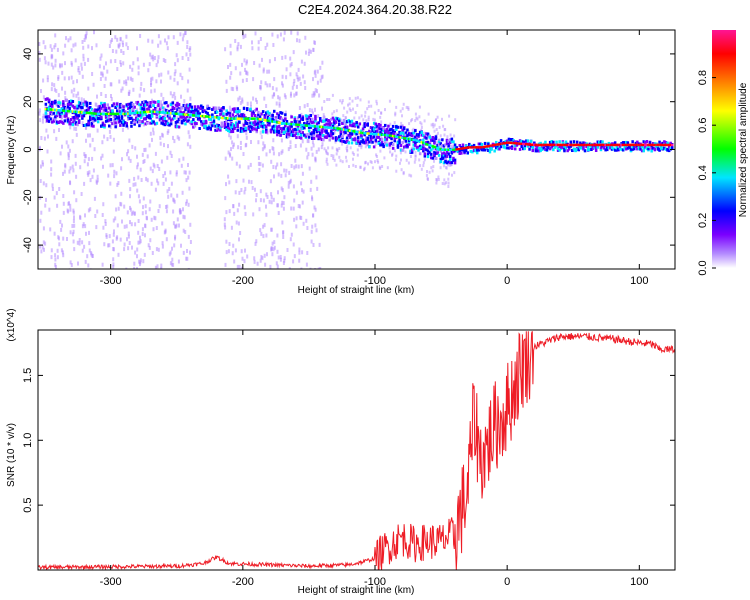 Image resolution: width=750 pixels, height=600 pixels. Describe the element at coordinates (28, 149) in the screenshot. I see `spectrogram-y-tick-label: 0` at that location.